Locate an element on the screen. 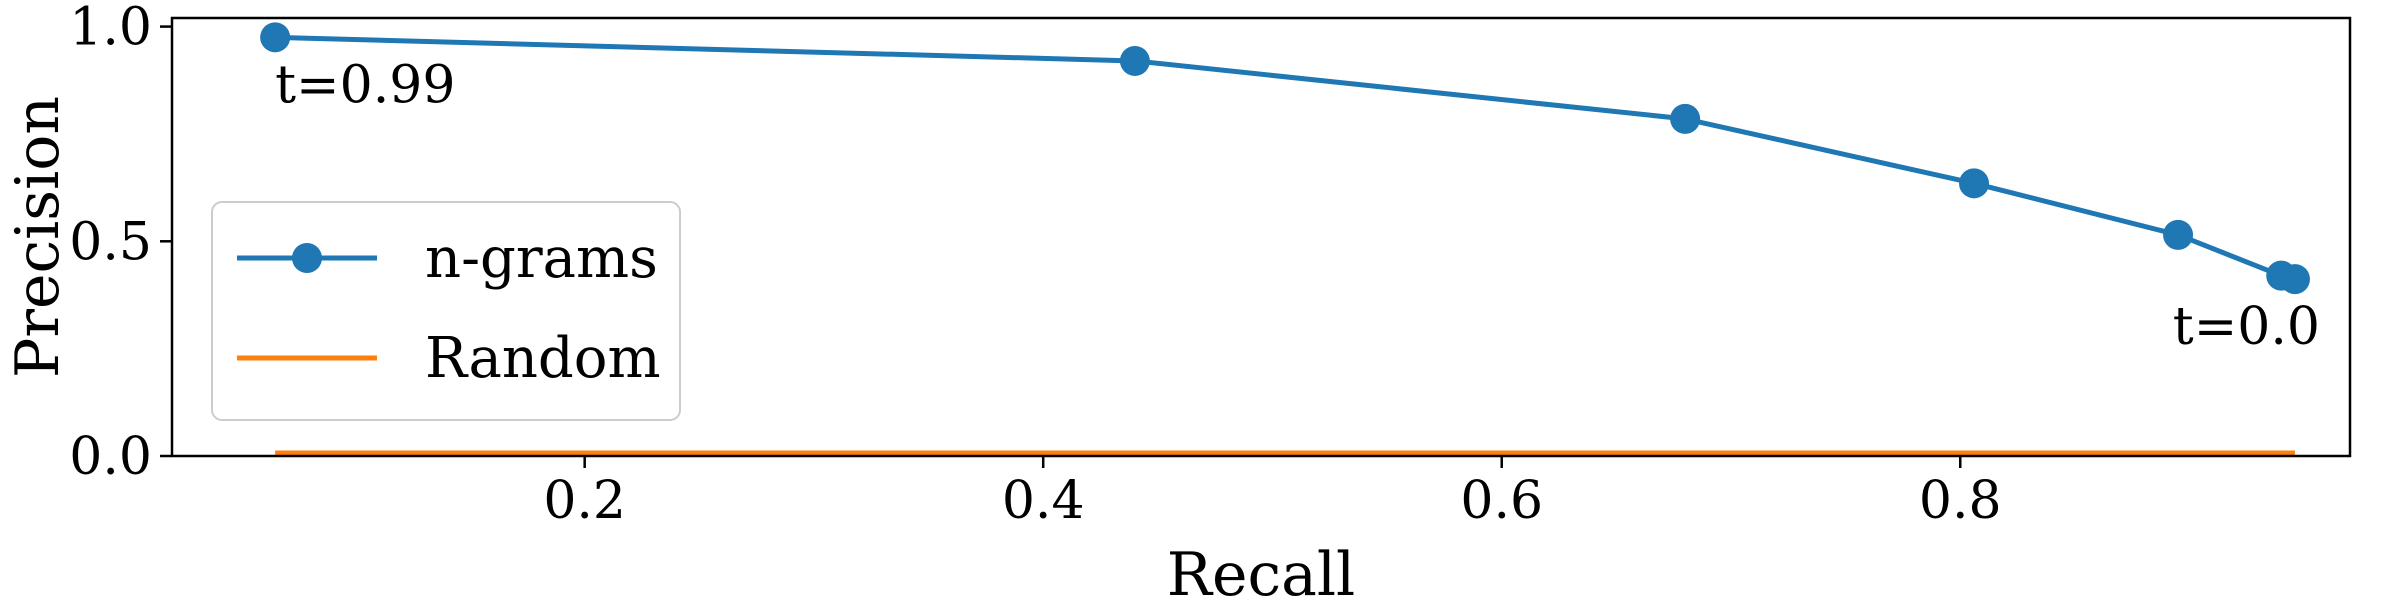 The image size is (2400, 600). legend-label: n-grams is located at coordinates (541, 258).